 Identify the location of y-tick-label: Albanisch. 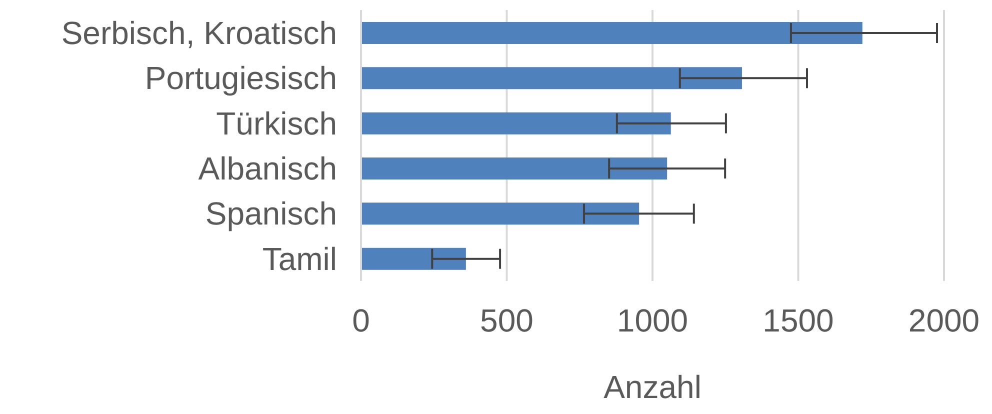
(267, 168).